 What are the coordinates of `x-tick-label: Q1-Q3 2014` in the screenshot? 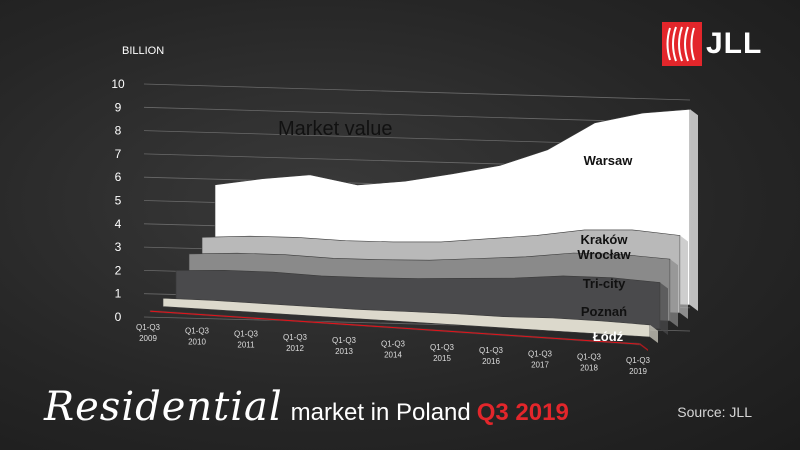 It's located at (393, 350).